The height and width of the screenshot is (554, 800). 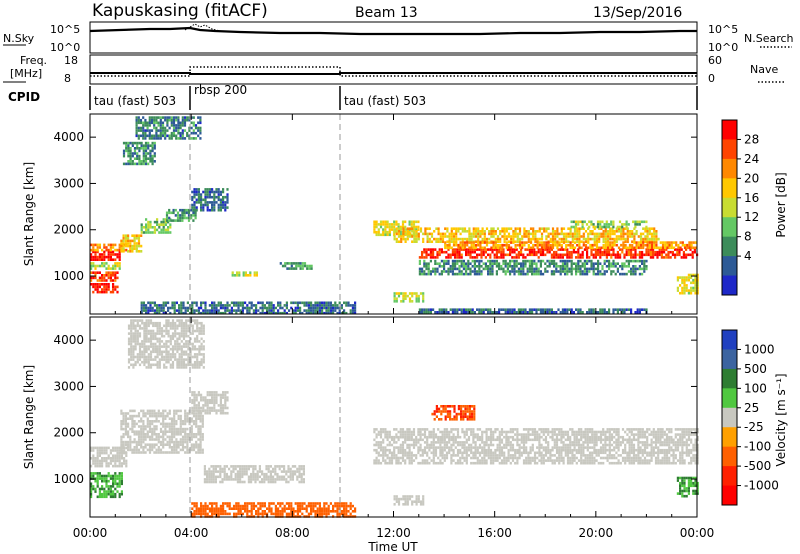 I want to click on cpid-segment-0: tau (fast) 503, so click(x=135, y=101).